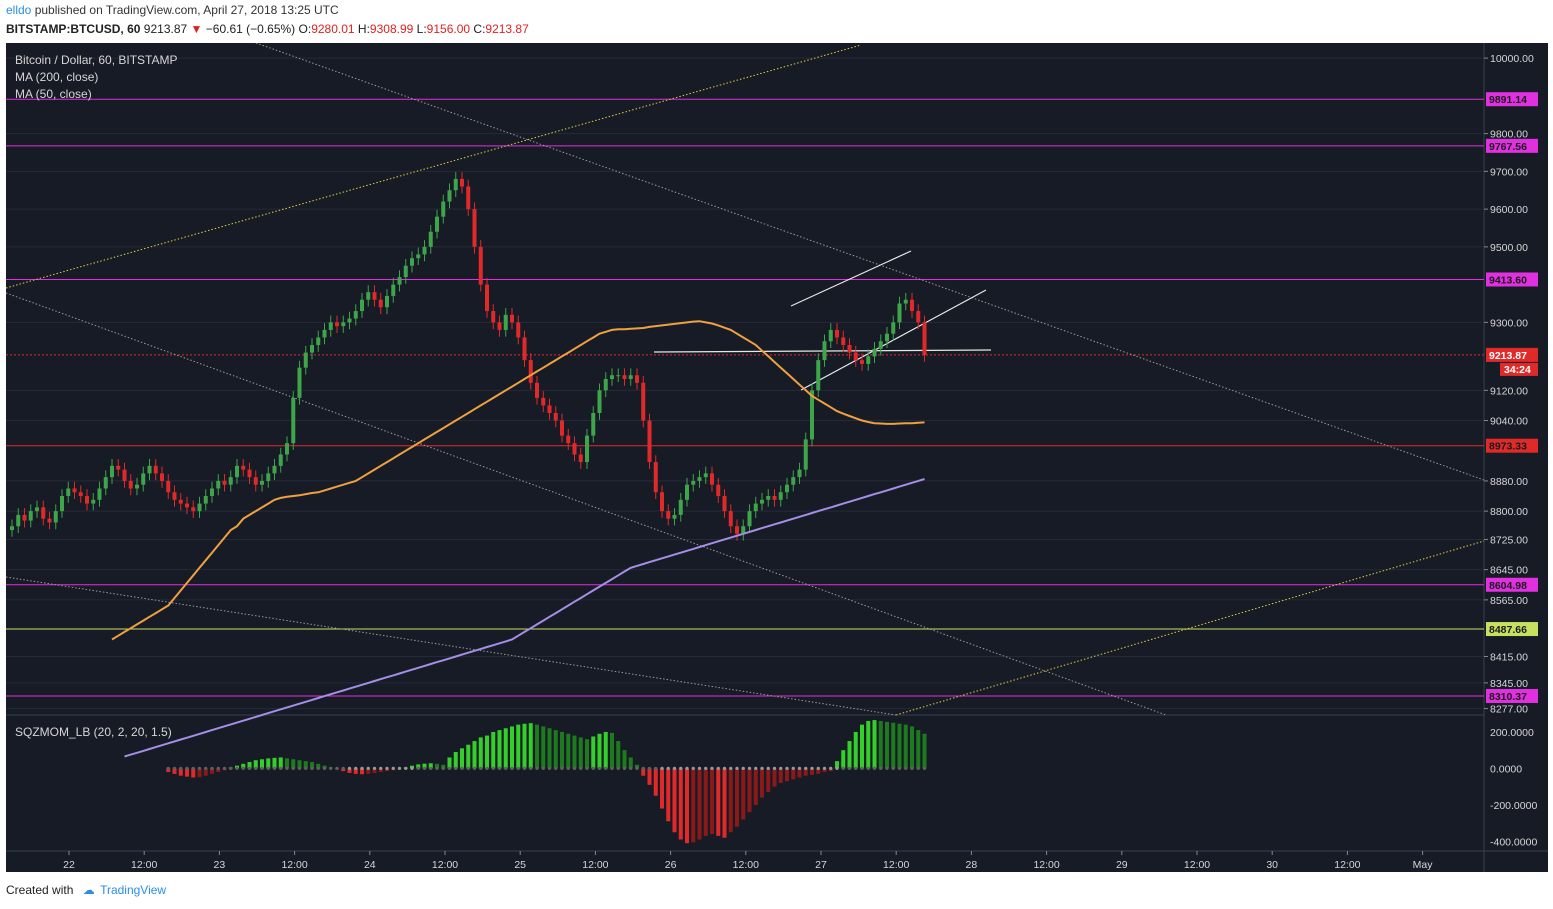 Image resolution: width=1553 pixels, height=909 pixels. Describe the element at coordinates (133, 890) in the screenshot. I see `tradingview-link: TradingView` at that location.